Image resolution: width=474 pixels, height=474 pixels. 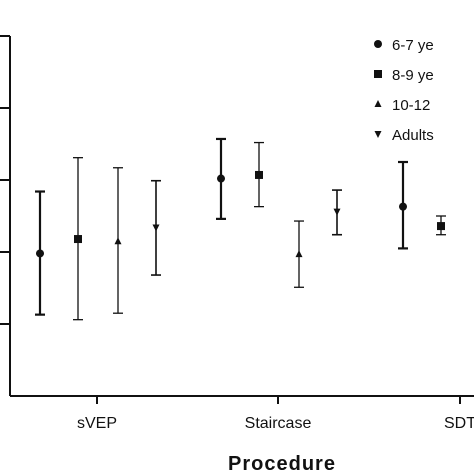 What do you see at coordinates (413, 45) in the screenshot?
I see `legend-label: 6-7 ye` at bounding box center [413, 45].